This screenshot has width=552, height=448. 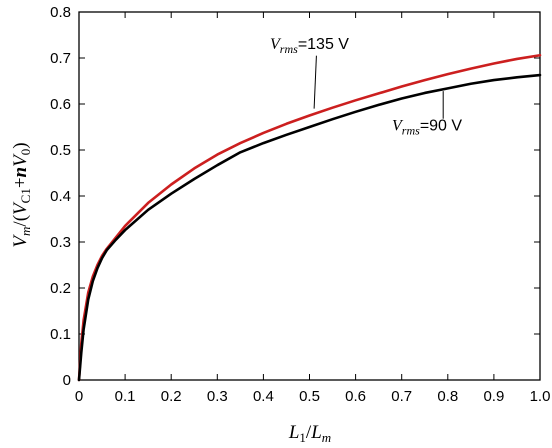 What do you see at coordinates (60, 196) in the screenshot?
I see `y-tick-label: 0.4` at bounding box center [60, 196].